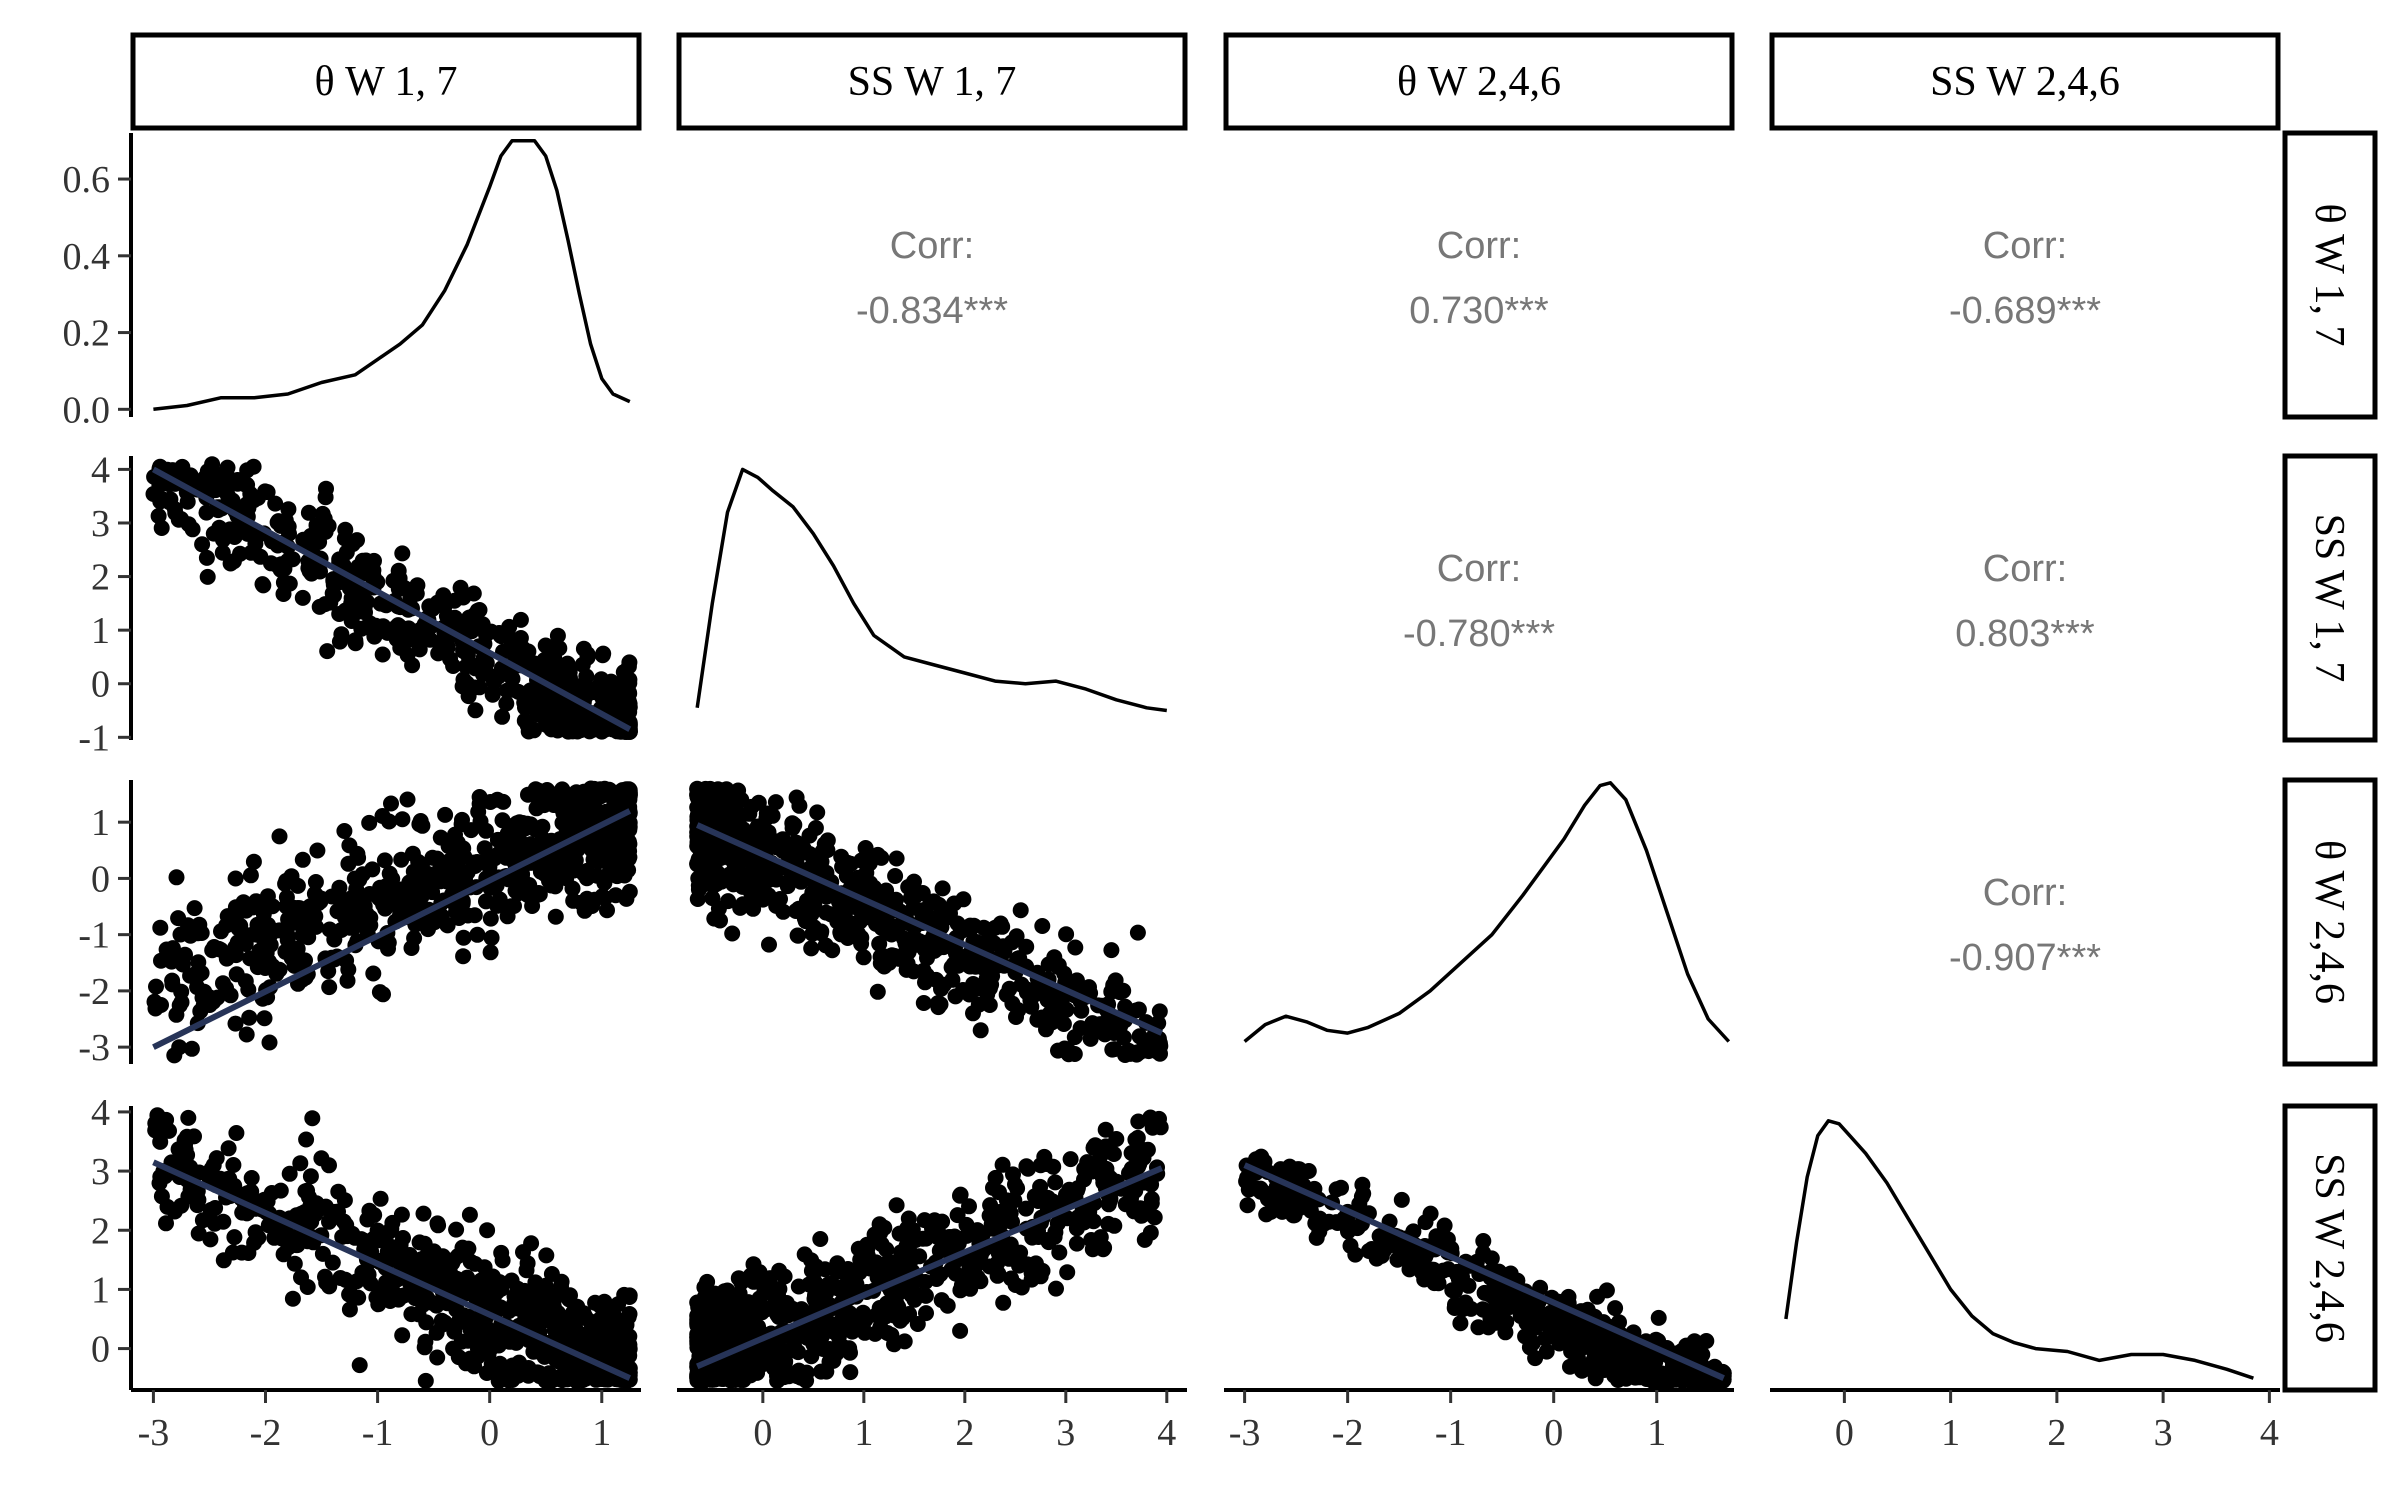 The image size is (2400, 1500). What do you see at coordinates (2330, 922) in the screenshot?
I see `row-strip-box` at bounding box center [2330, 922].